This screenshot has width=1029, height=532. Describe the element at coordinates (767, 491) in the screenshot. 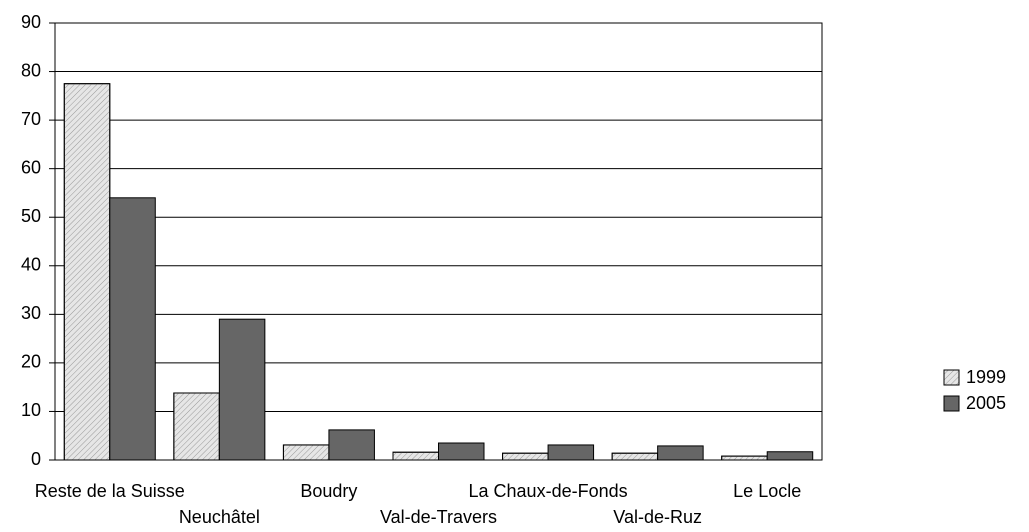

I see `x-tick-label: Le Locle` at that location.